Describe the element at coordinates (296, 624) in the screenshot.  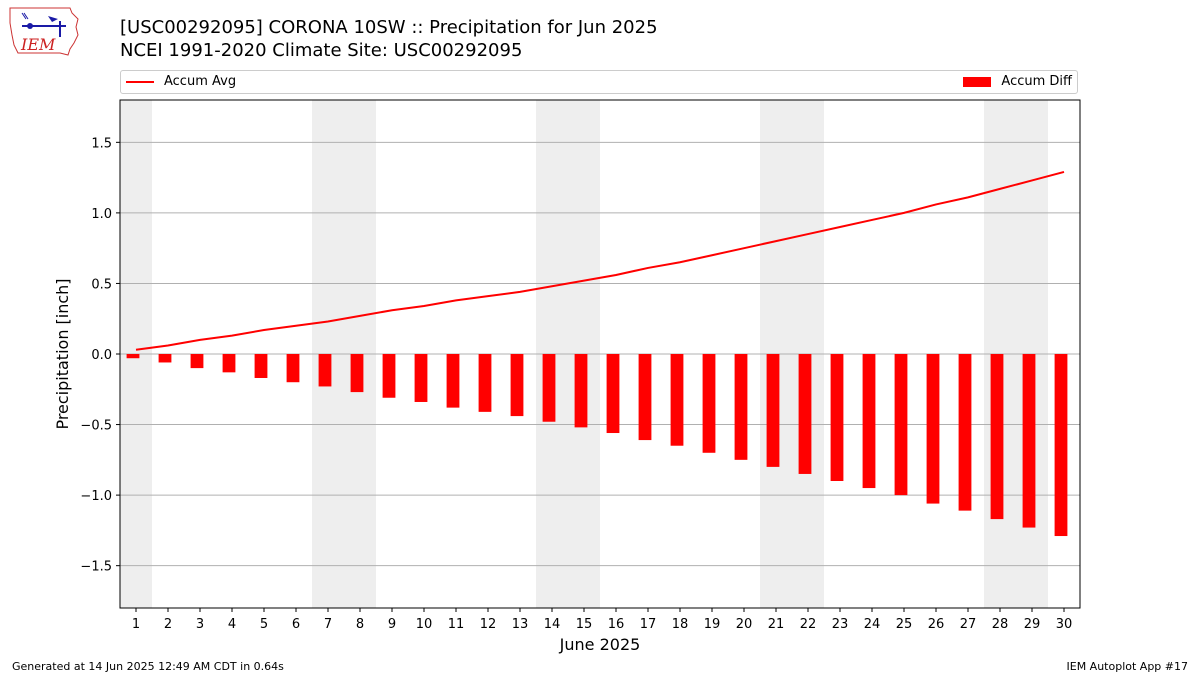
I see `x-tick-label: 6` at that location.